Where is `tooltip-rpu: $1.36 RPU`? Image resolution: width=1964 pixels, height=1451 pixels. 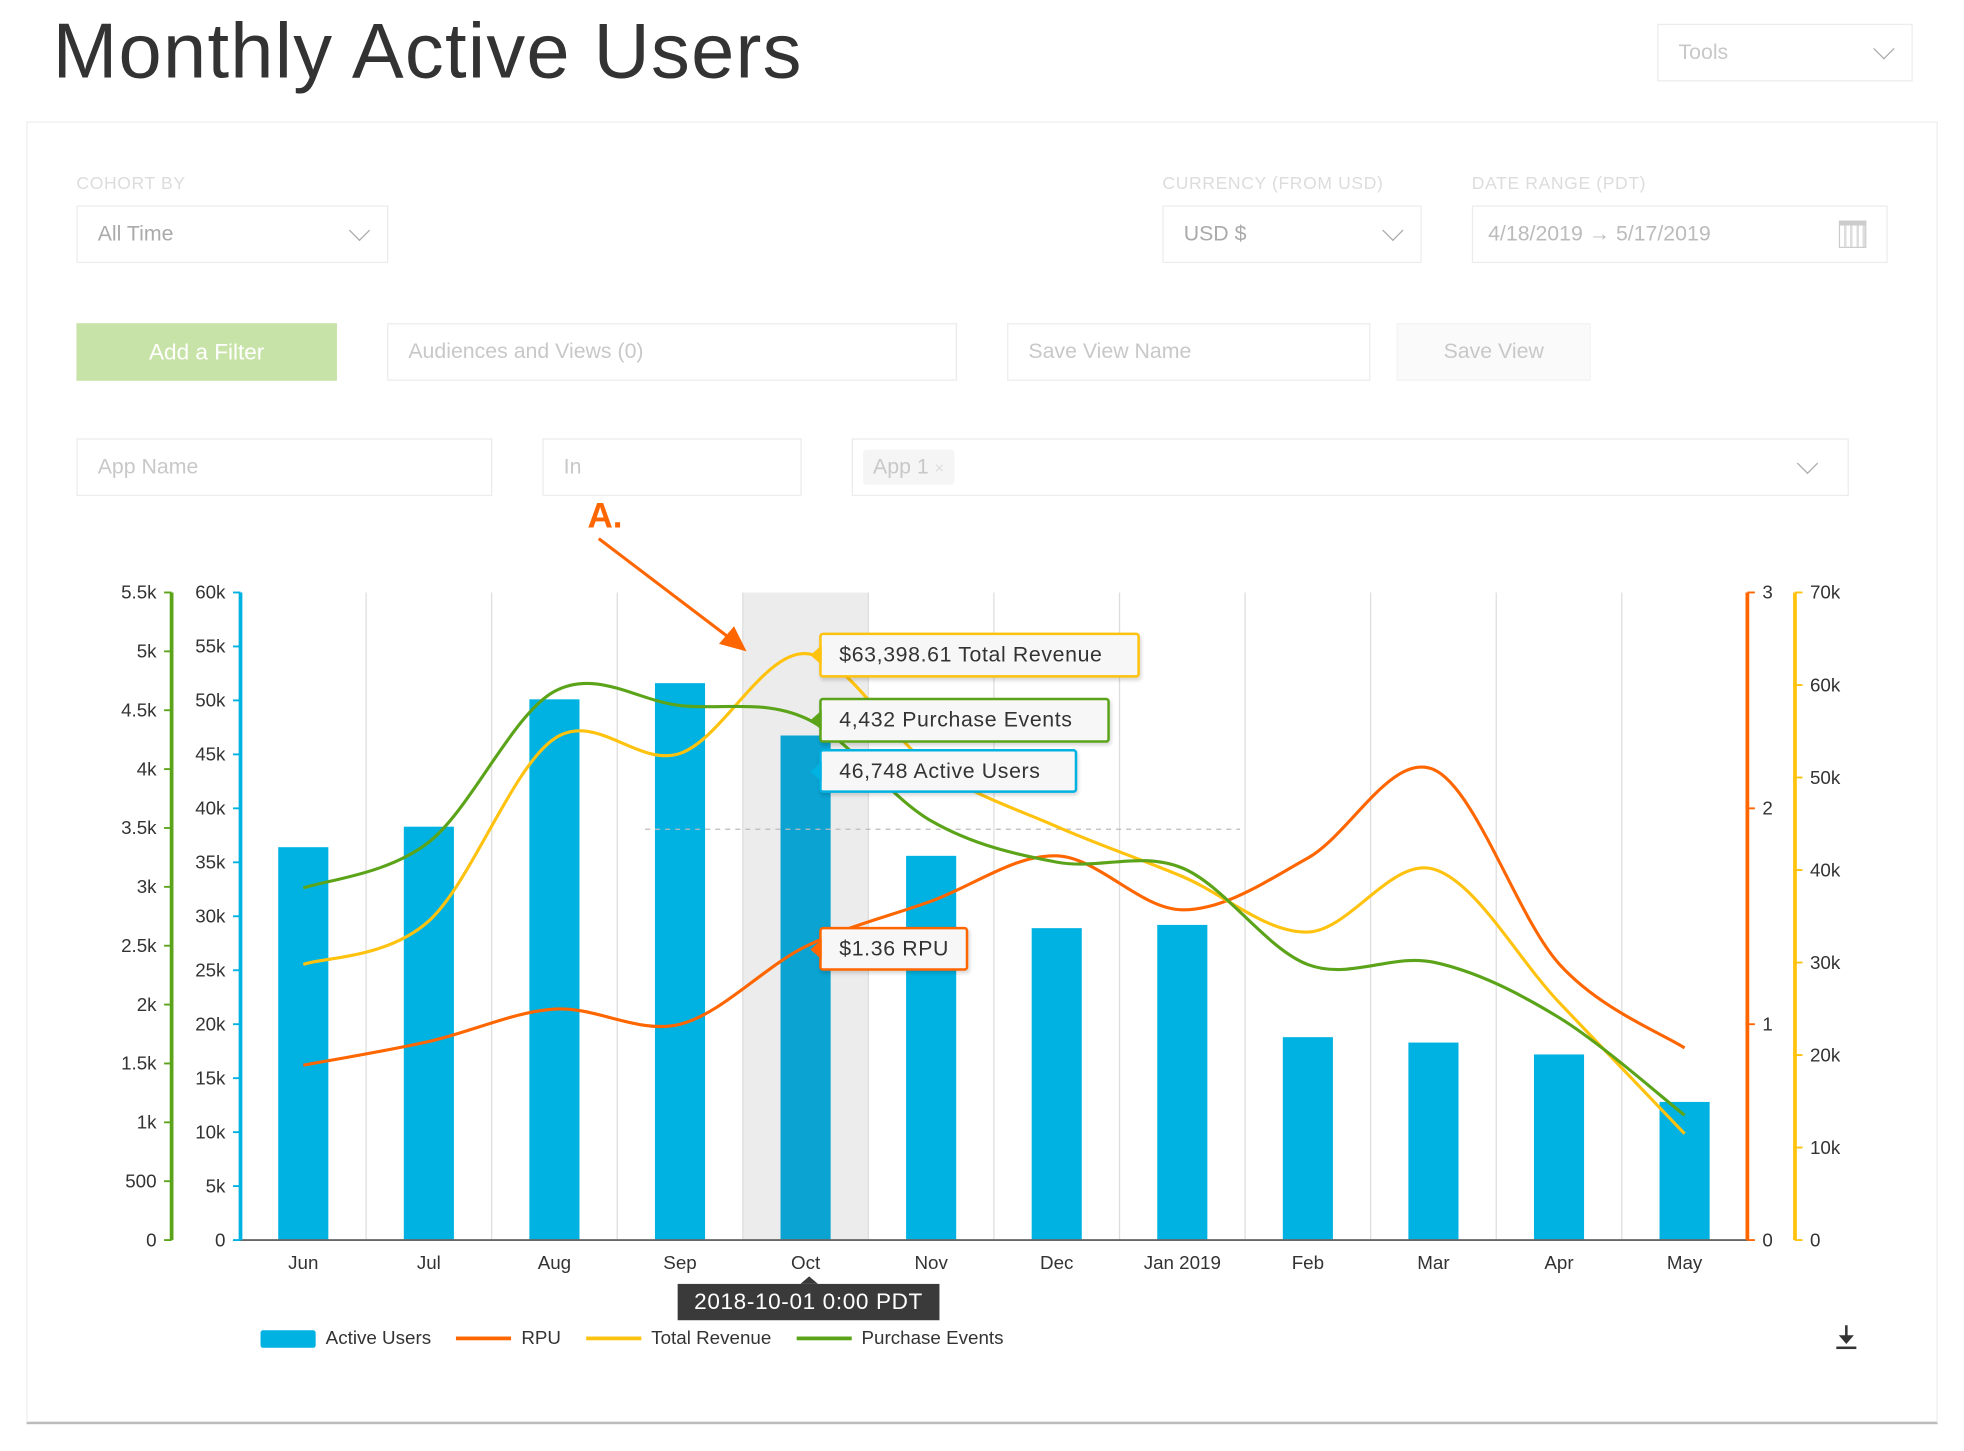 tooltip-rpu: $1.36 RPU is located at coordinates (889, 948).